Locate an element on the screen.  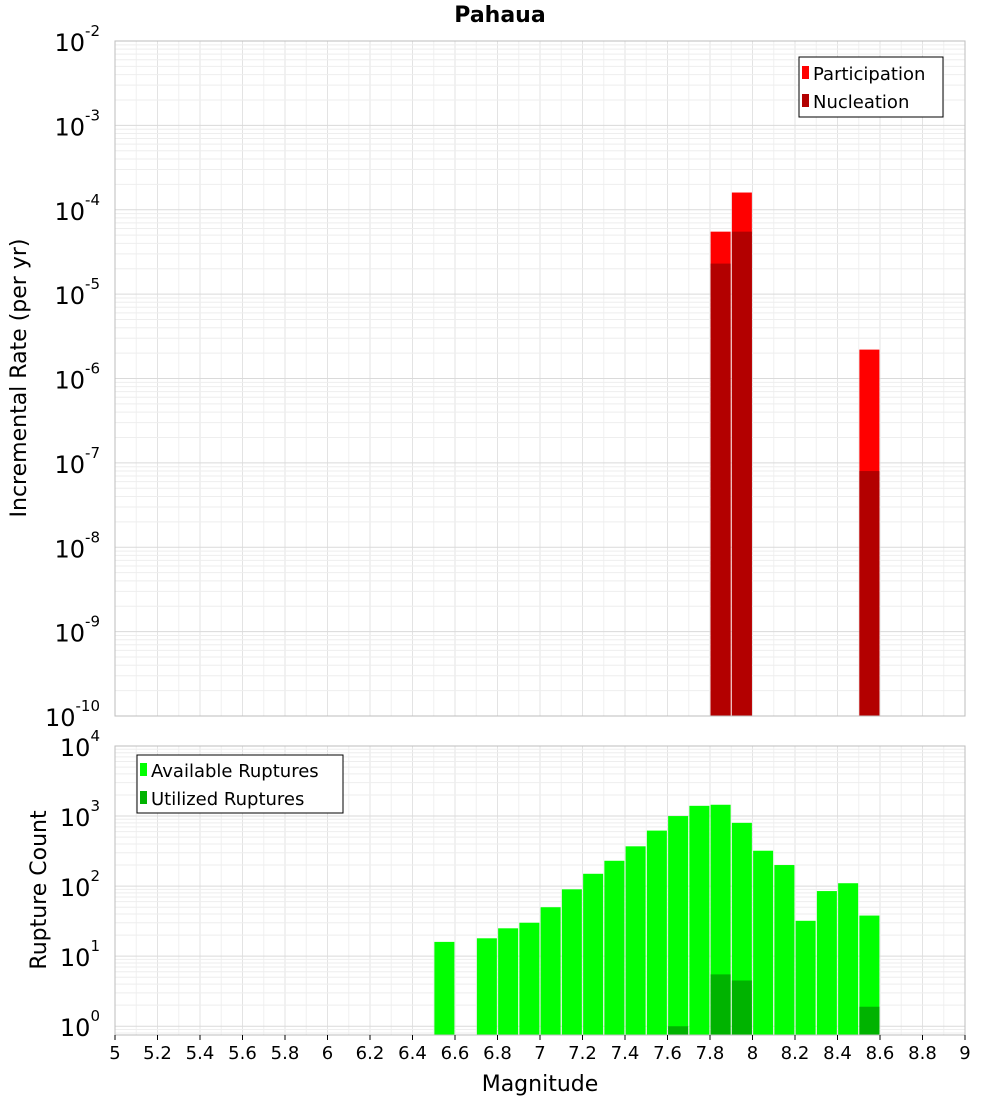
count-legend: Available Ruptures Utilized Ruptures is located at coordinates (240, 784).